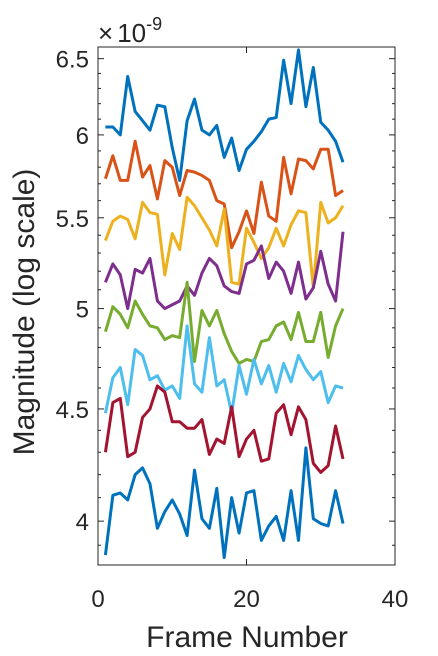  What do you see at coordinates (72, 219) in the screenshot?
I see `y-tick-label: 5.5` at bounding box center [72, 219].